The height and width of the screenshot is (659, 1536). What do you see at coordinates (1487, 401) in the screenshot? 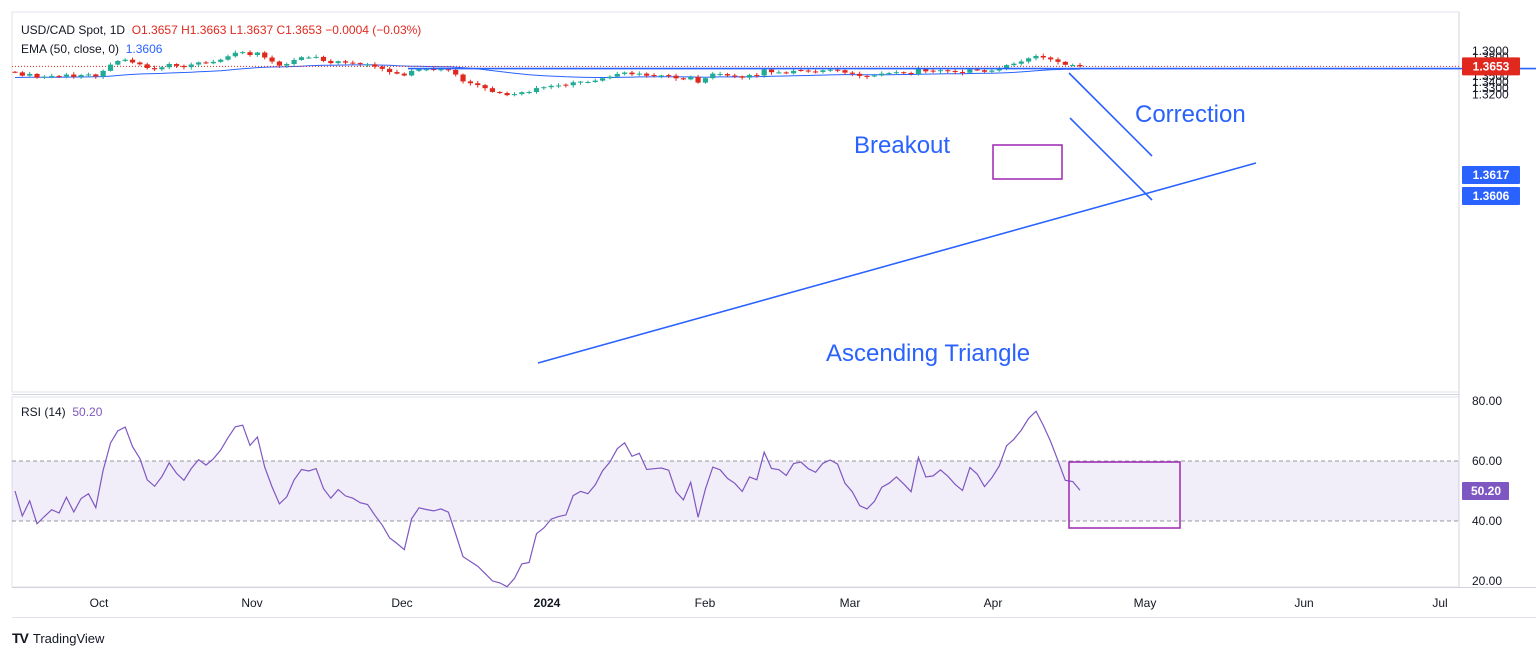
I see `rsi-tick-label: 80.00` at bounding box center [1487, 401].